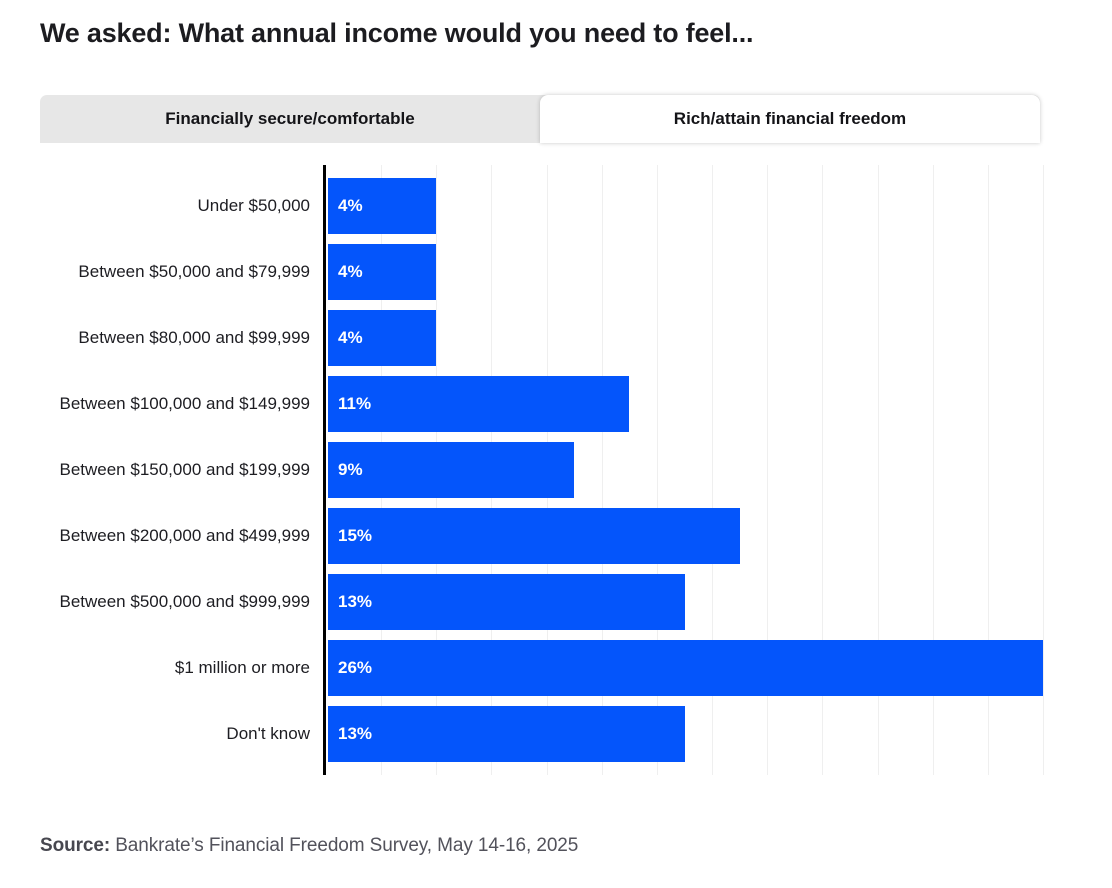 This screenshot has height=888, width=1112. What do you see at coordinates (75, 845) in the screenshot?
I see `source-label: Source:` at bounding box center [75, 845].